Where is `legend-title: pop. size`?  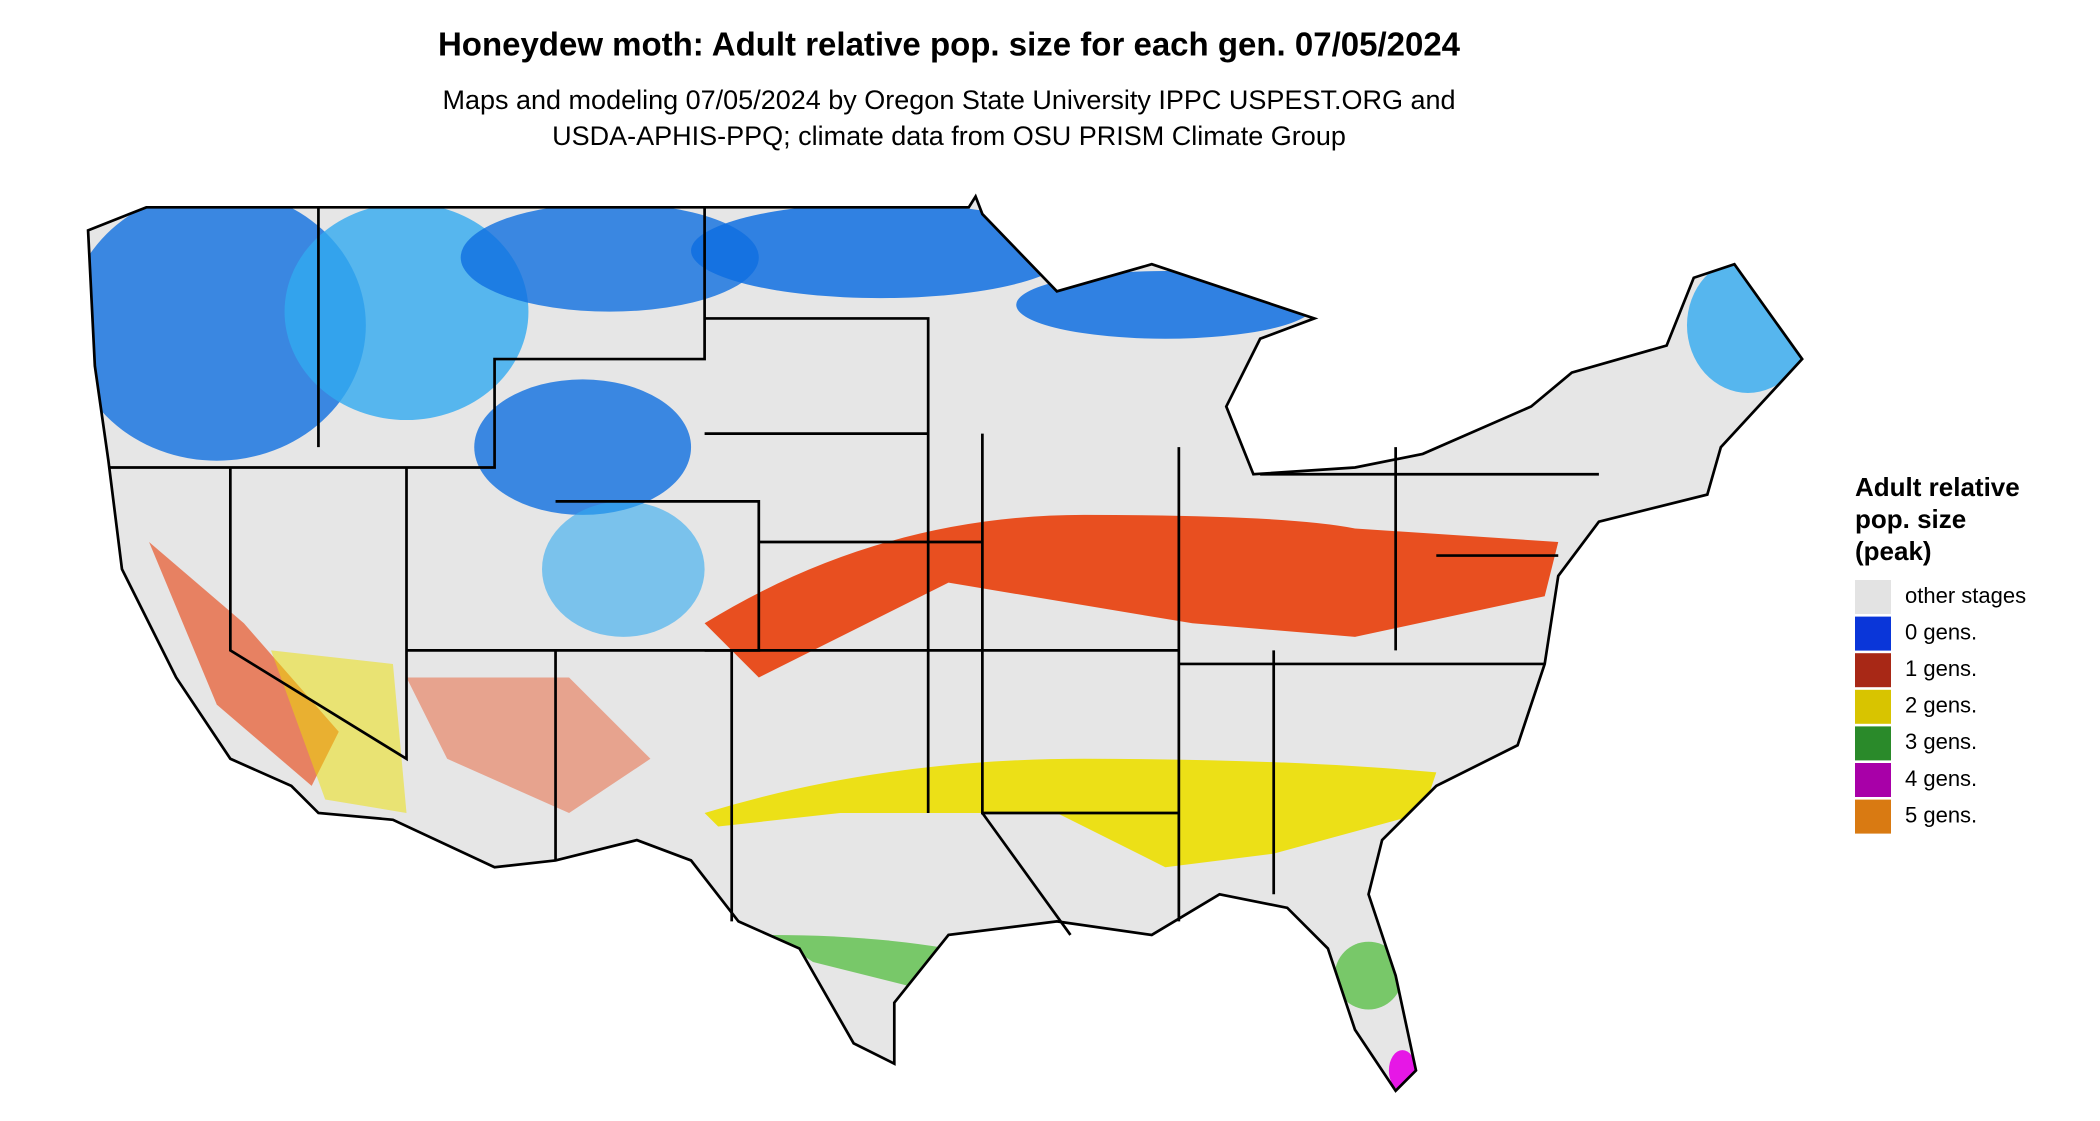
legend-title: pop. size is located at coordinates (1910, 519).